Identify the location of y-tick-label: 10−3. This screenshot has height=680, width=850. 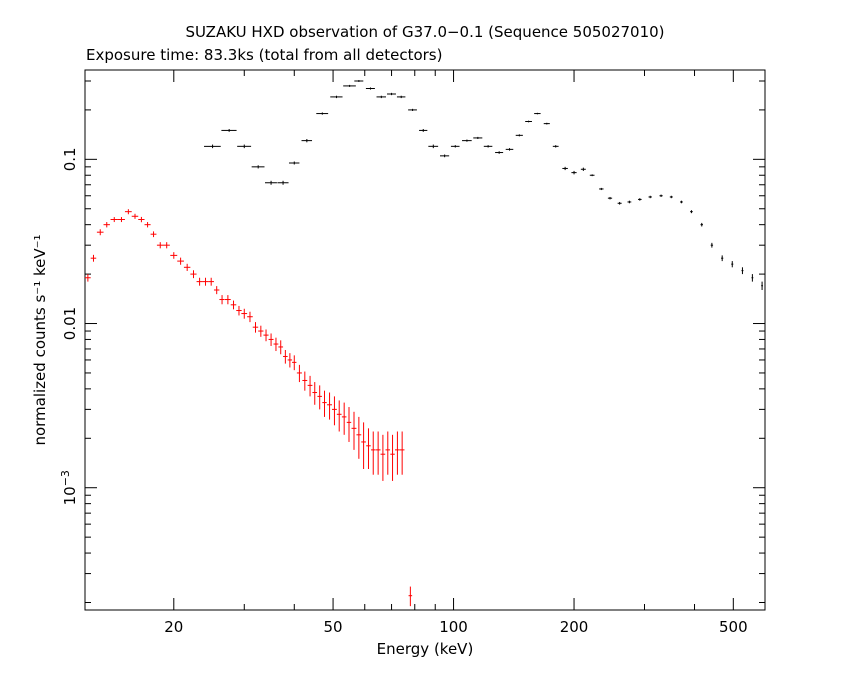
(69, 487).